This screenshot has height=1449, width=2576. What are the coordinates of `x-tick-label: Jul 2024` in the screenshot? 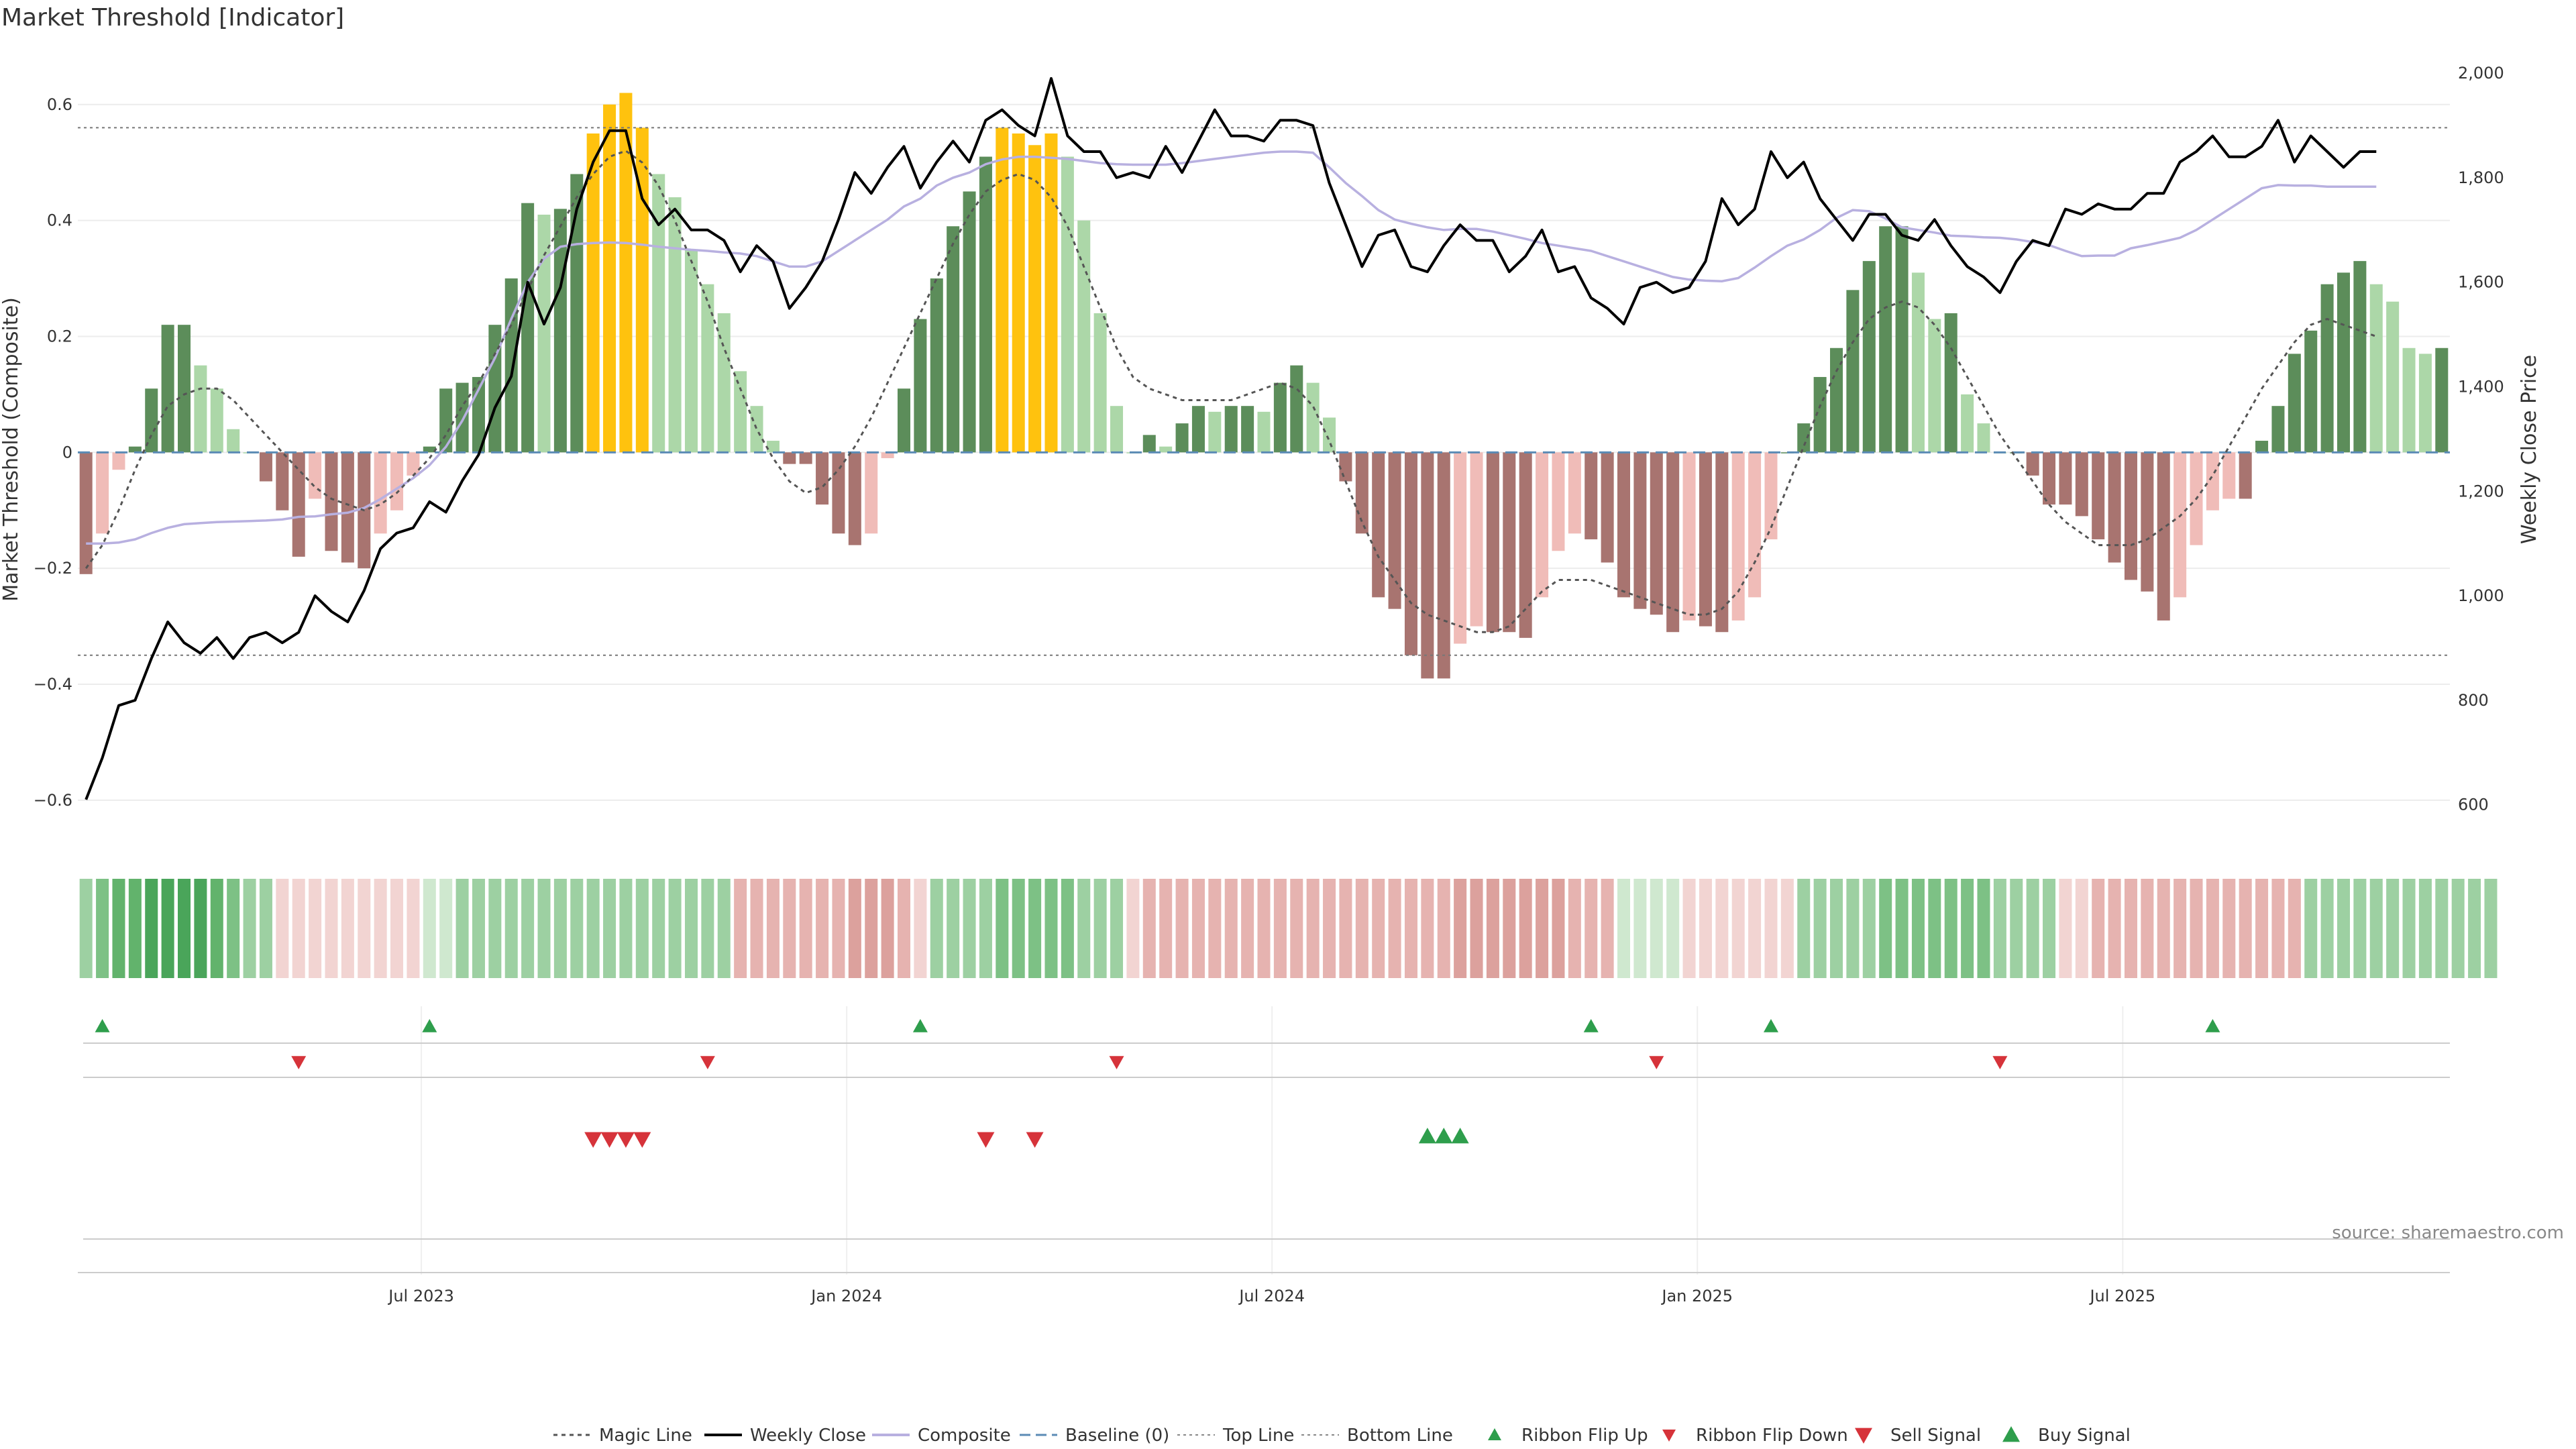 It's located at (1271, 1296).